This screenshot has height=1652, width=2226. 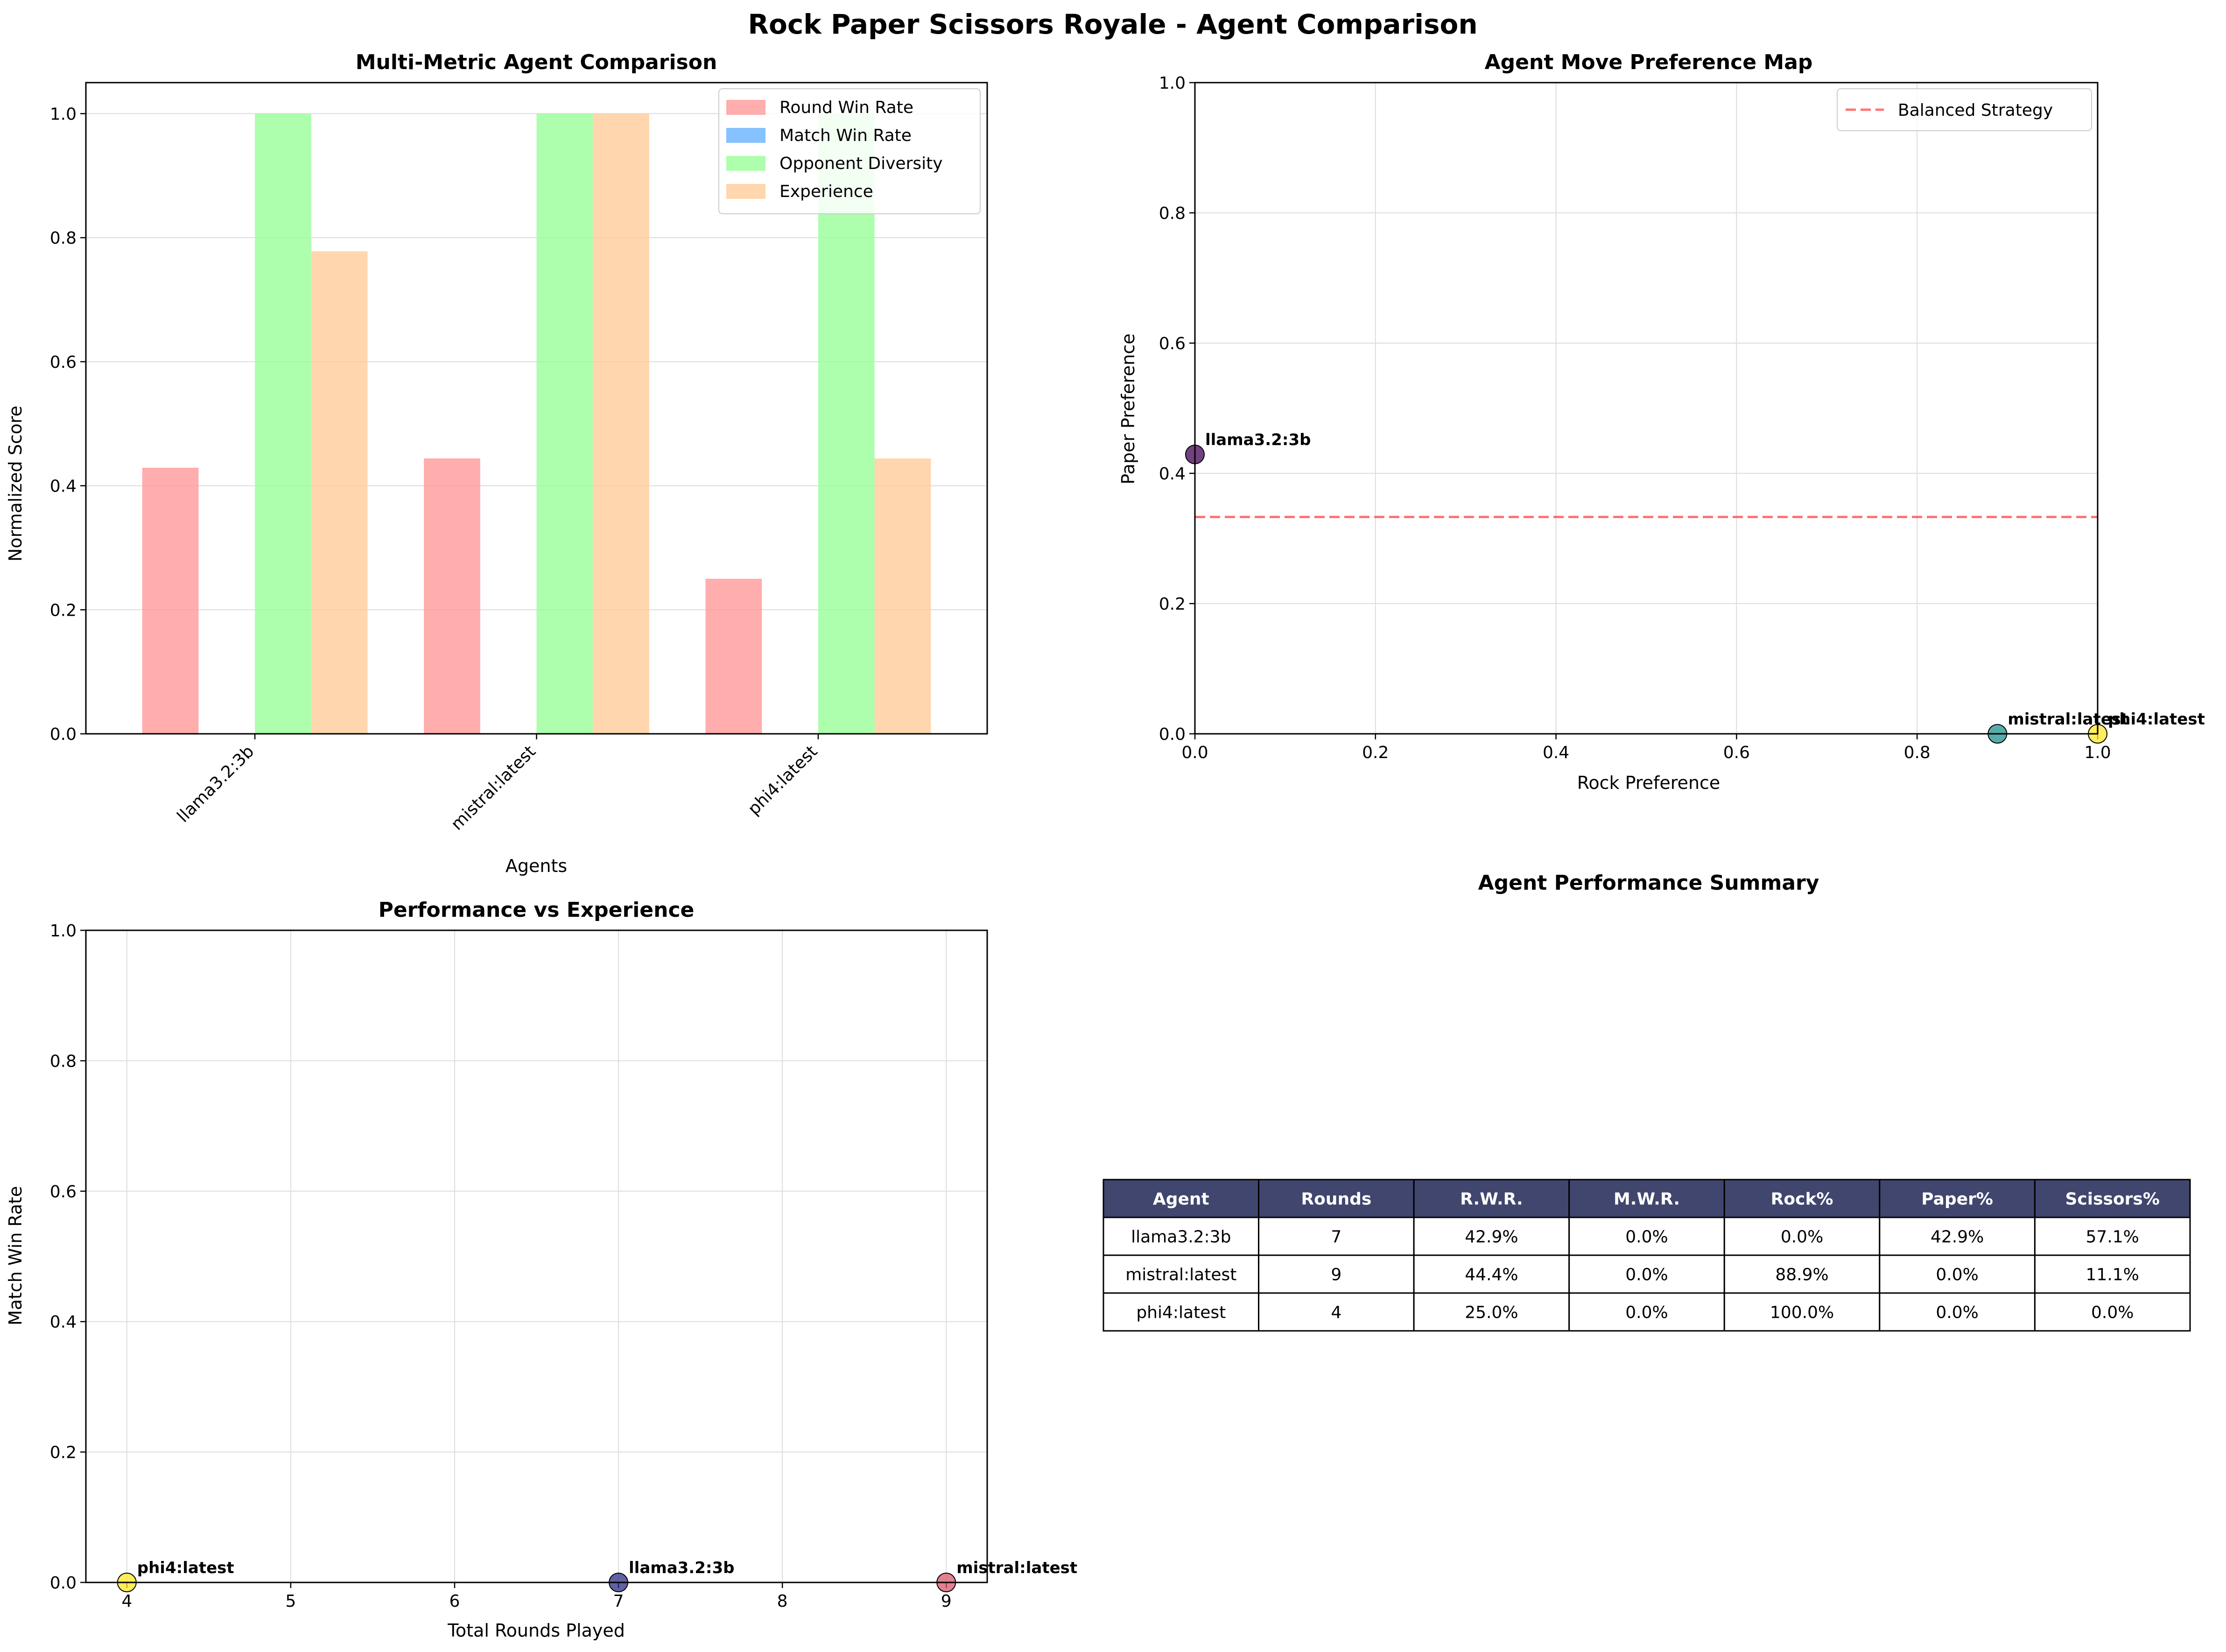 I want to click on table-header-text: Paper%, so click(x=1957, y=1199).